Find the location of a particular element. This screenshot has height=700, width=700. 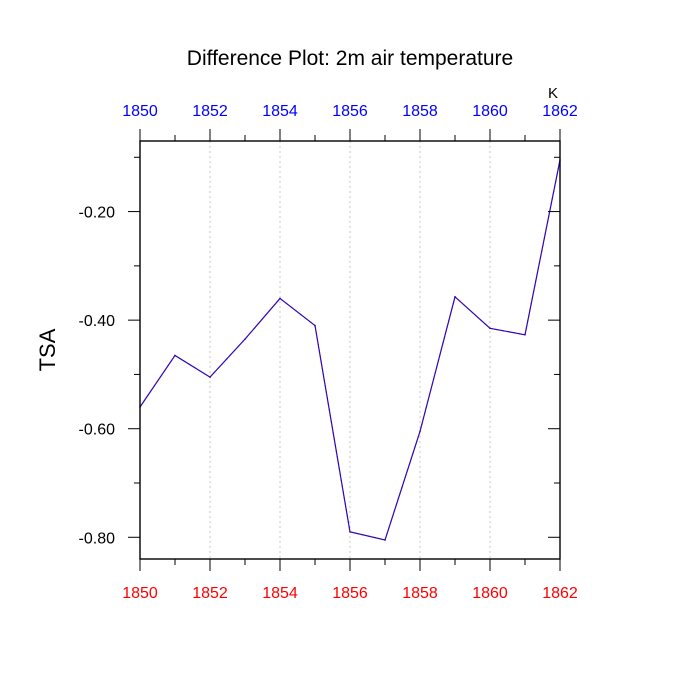

x-tick-label-bottom: 1852 is located at coordinates (210, 593).